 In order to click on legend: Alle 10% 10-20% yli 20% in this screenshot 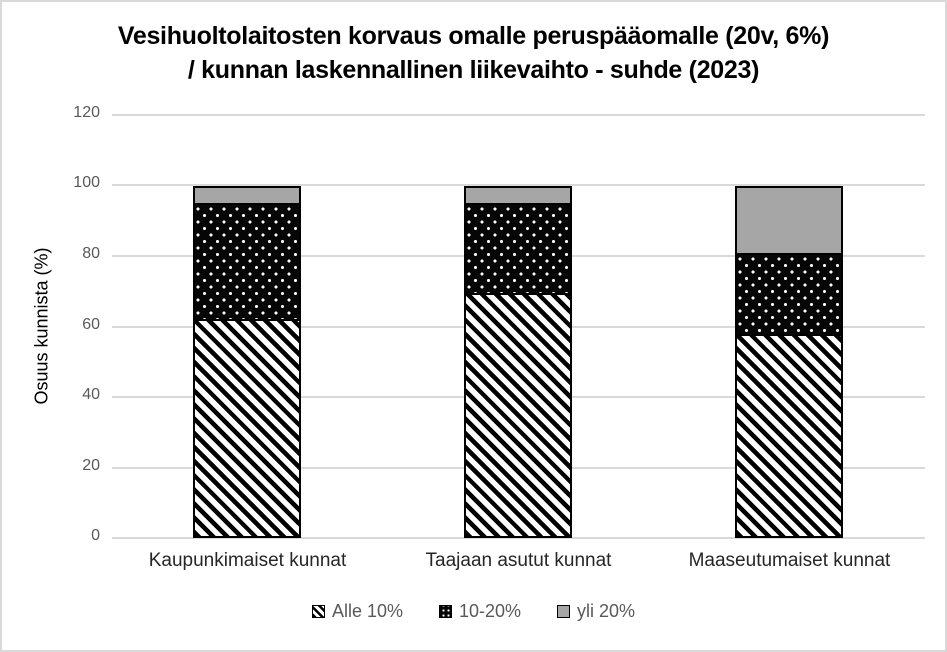, I will do `click(473, 611)`.